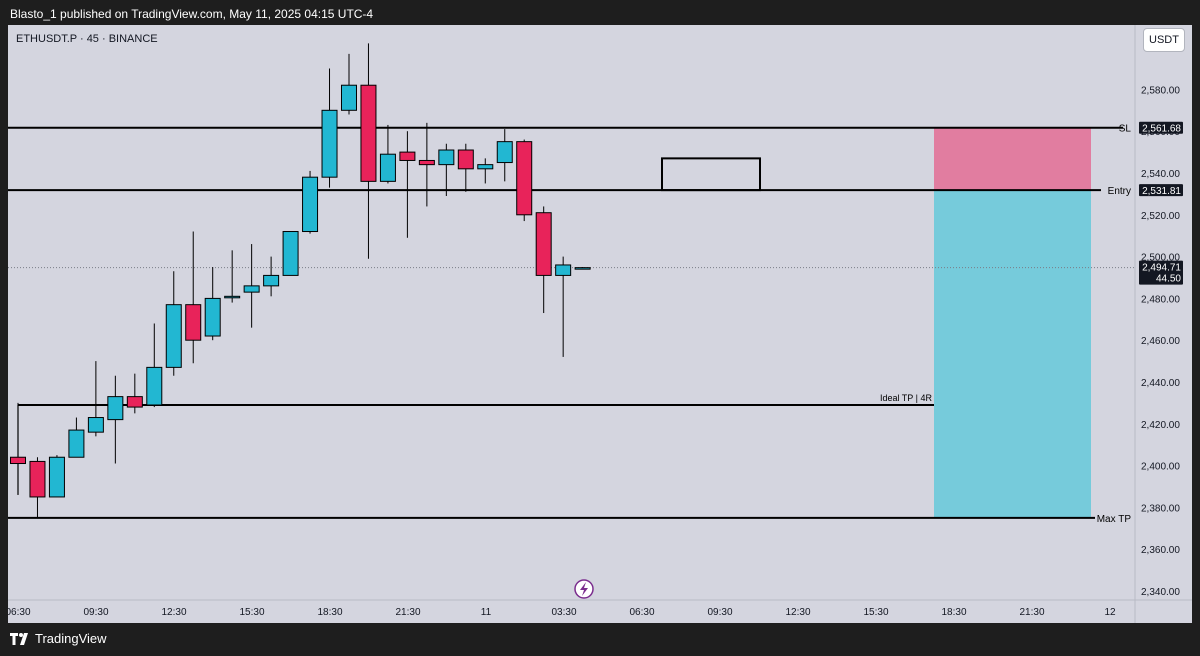  Describe the element at coordinates (1110, 612) in the screenshot. I see `x-tick-label: 12` at that location.